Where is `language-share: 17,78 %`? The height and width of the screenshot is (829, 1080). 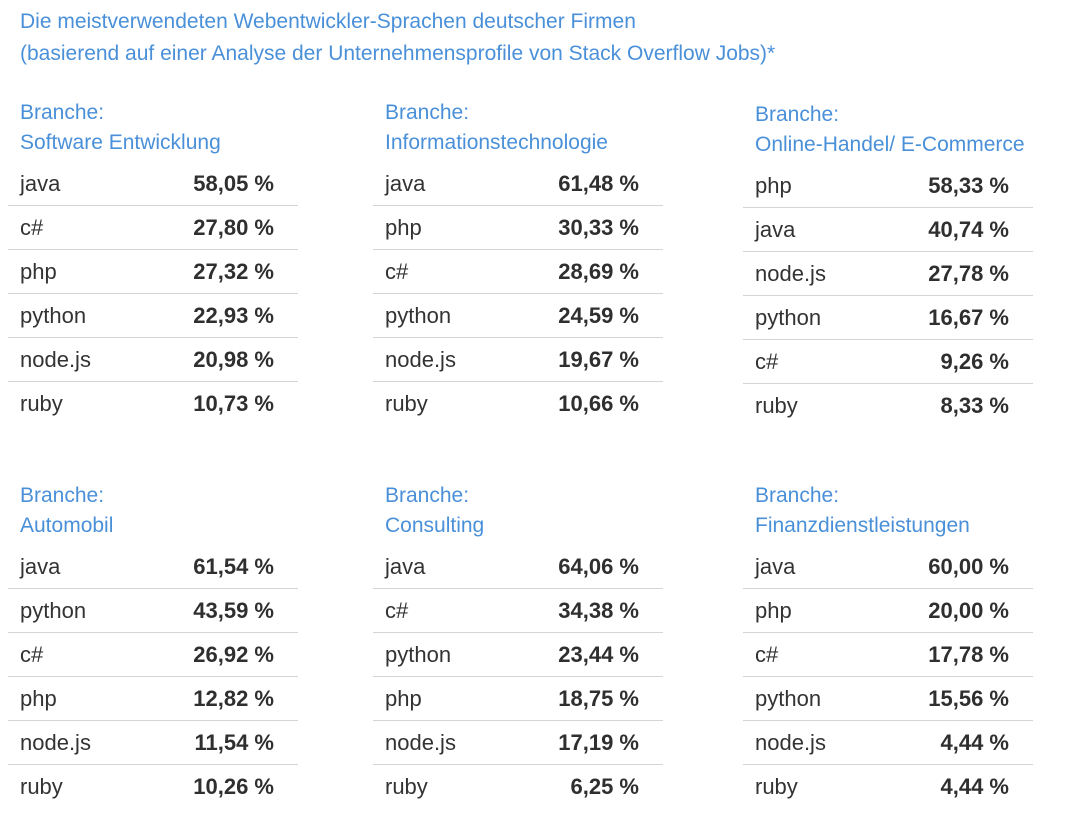
language-share: 17,78 % is located at coordinates (968, 654).